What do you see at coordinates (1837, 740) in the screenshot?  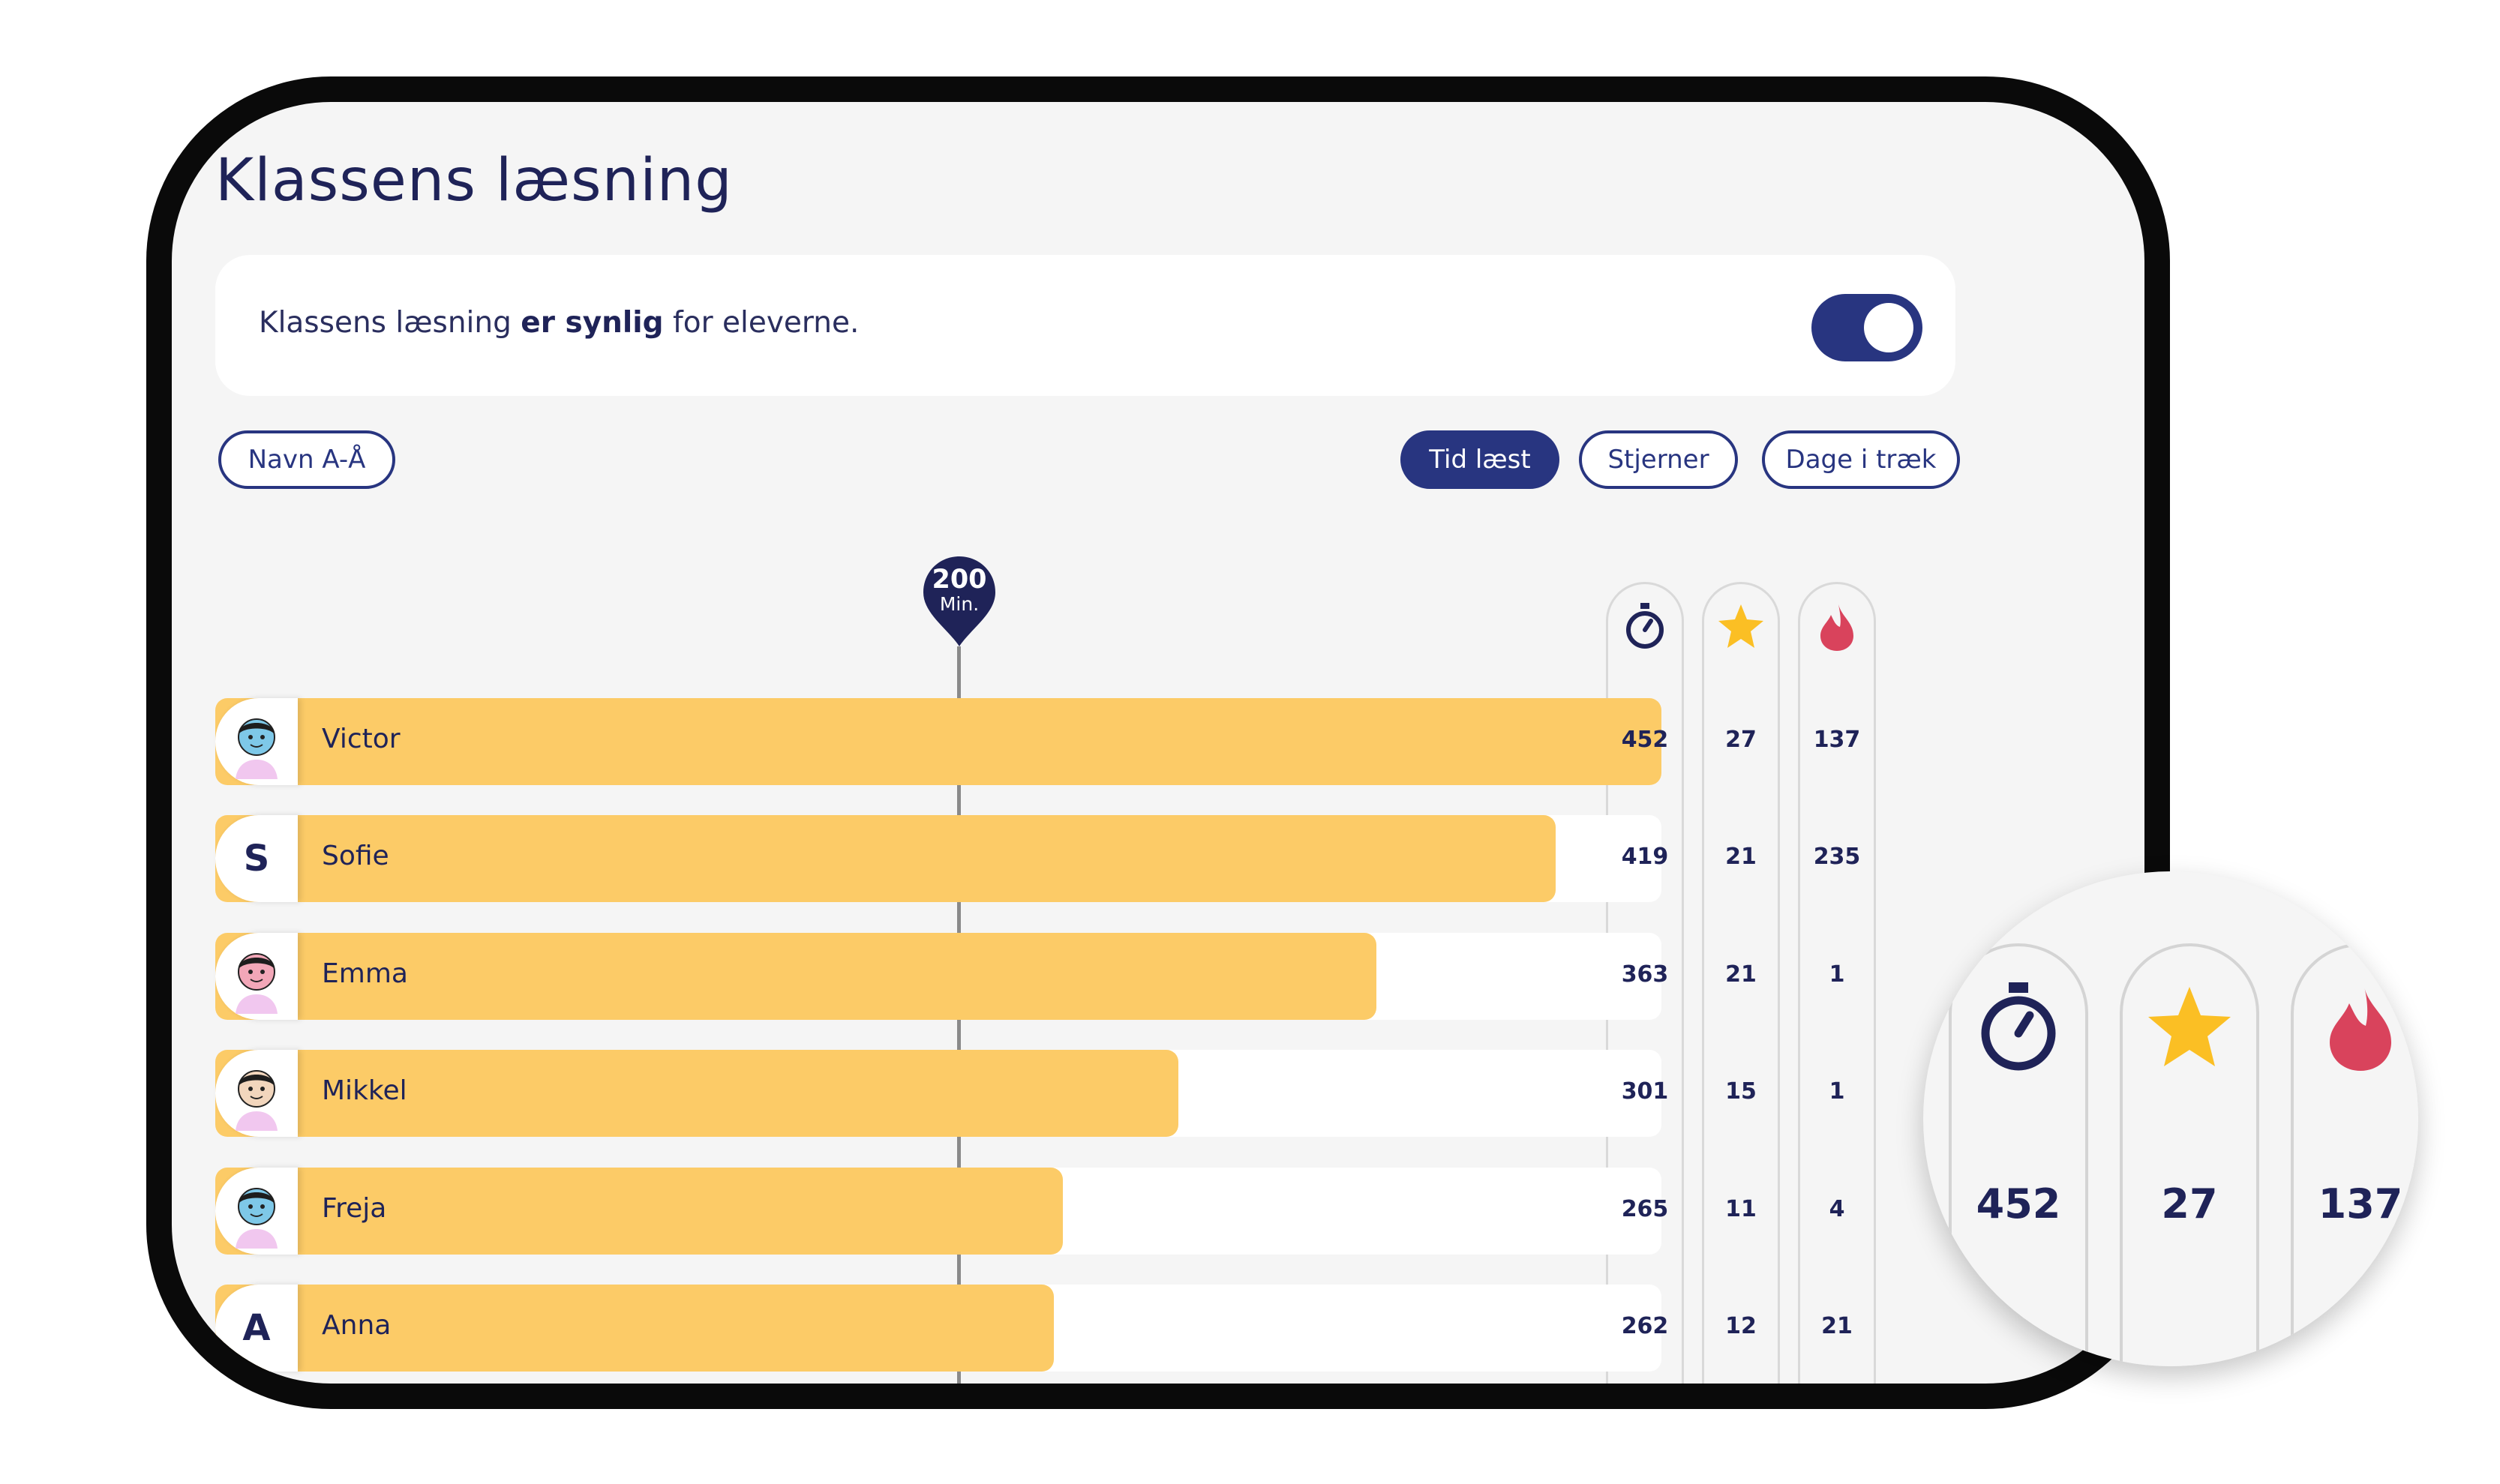 I see `student-streak-value: 137` at bounding box center [1837, 740].